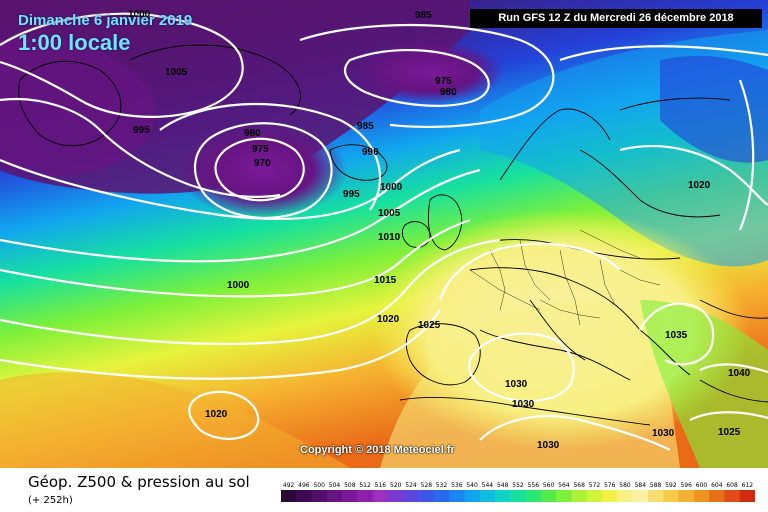 The width and height of the screenshot is (768, 512). What do you see at coordinates (472, 485) in the screenshot?
I see `scale-label: 540` at bounding box center [472, 485].